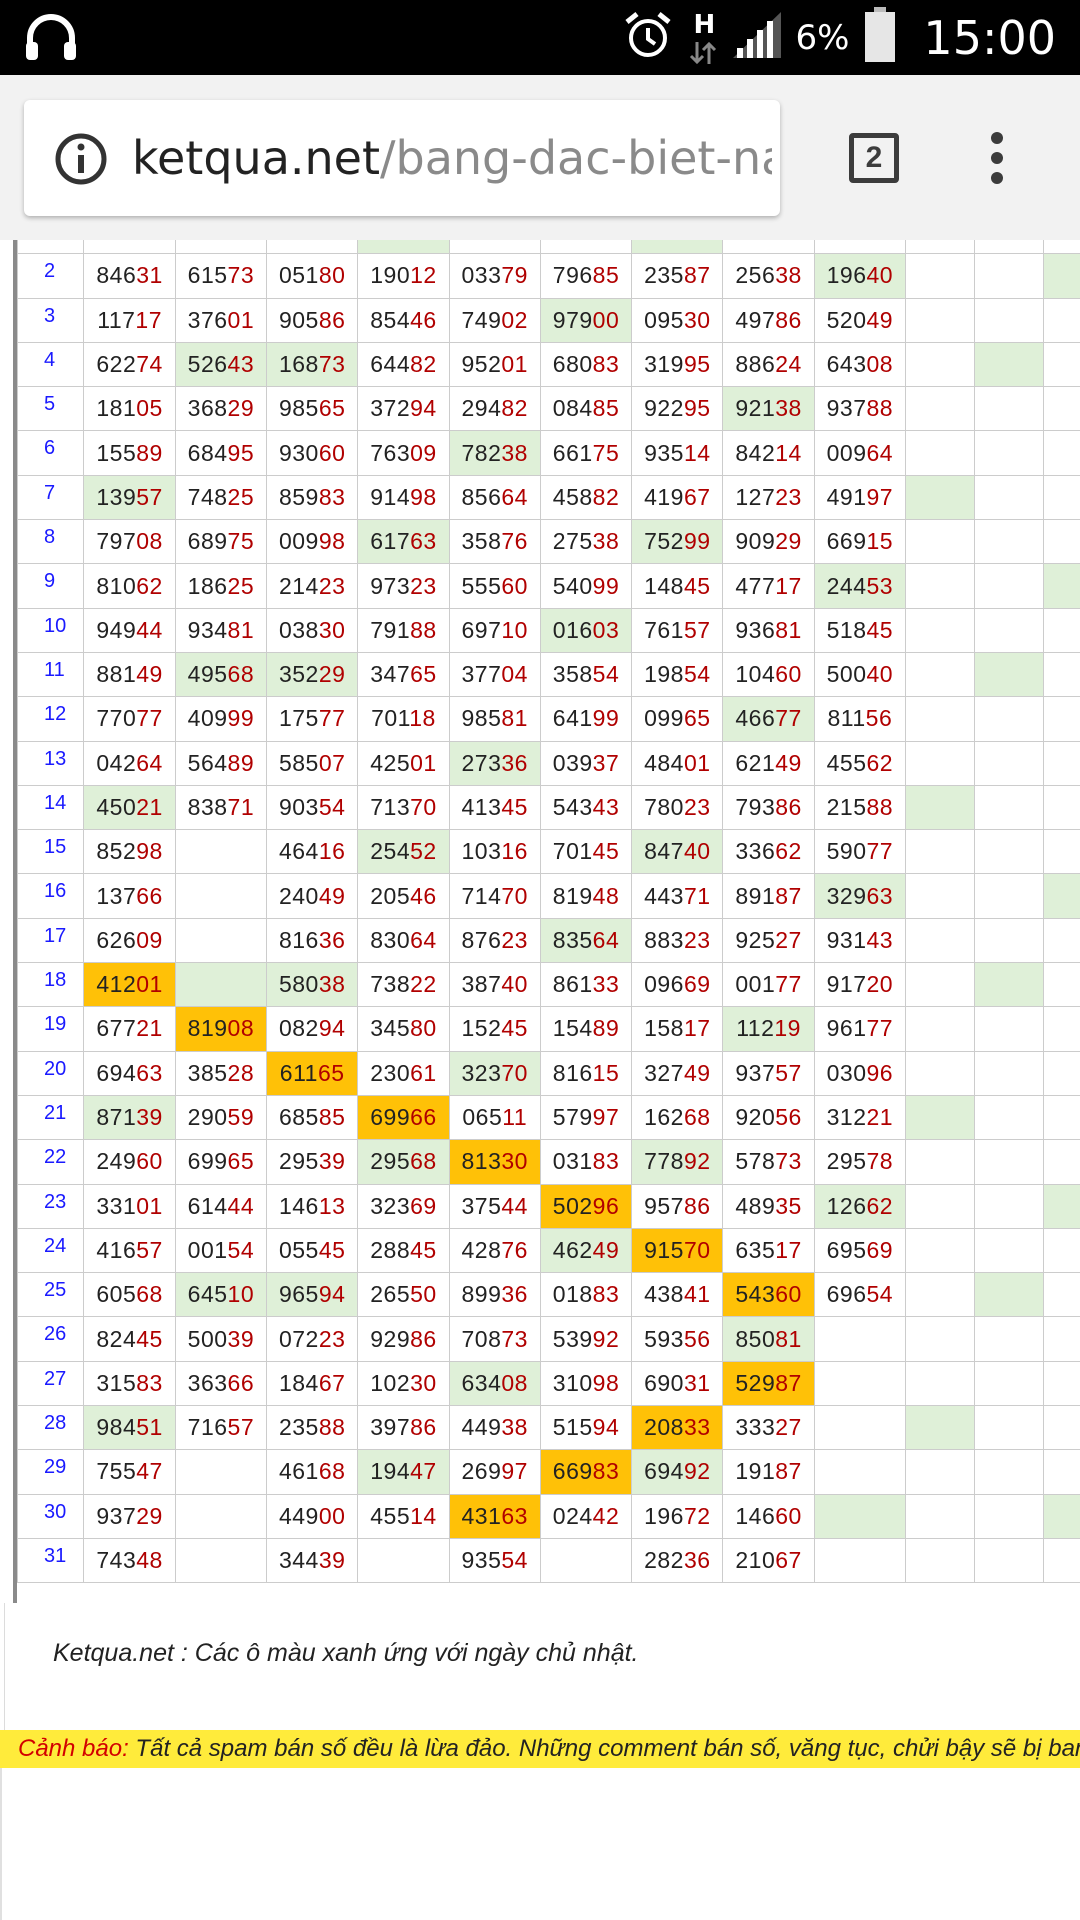  I want to click on result-last-two: 70, so click(514, 895).